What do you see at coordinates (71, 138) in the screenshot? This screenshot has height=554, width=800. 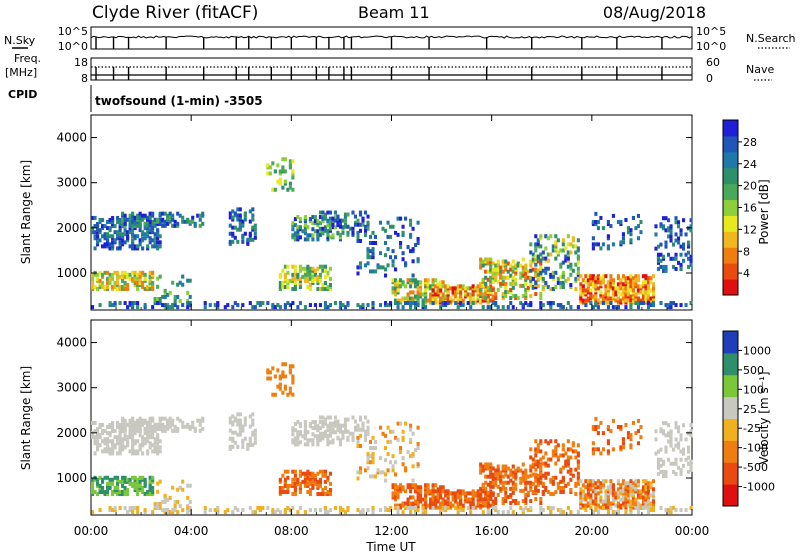 I see `y-tick-label: 4000` at bounding box center [71, 138].